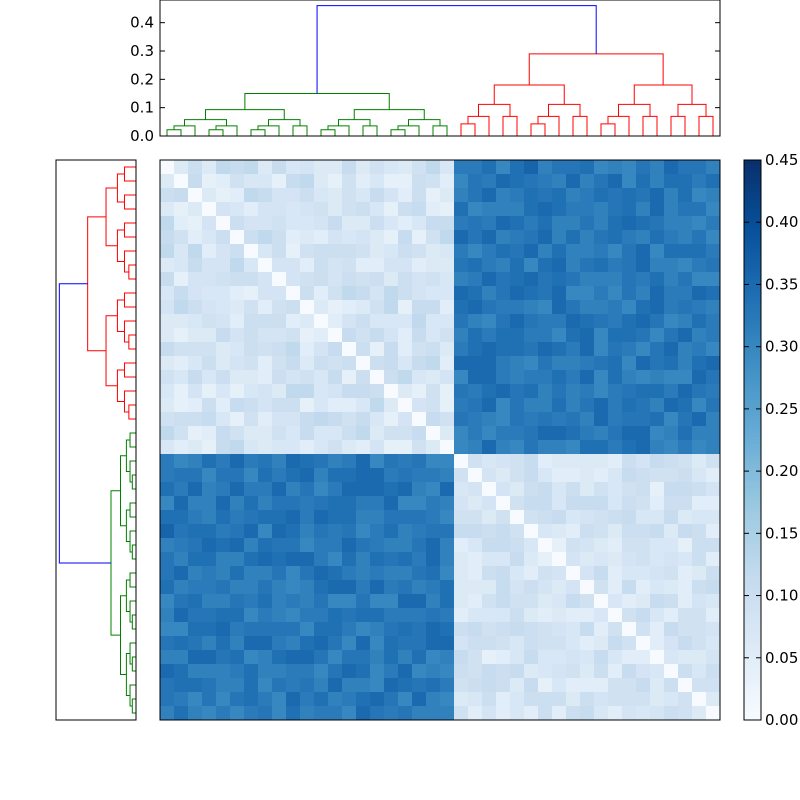 The height and width of the screenshot is (800, 800). I want to click on top-dendrogram-axes: 0.00.10.20.30.4, so click(425, 72).